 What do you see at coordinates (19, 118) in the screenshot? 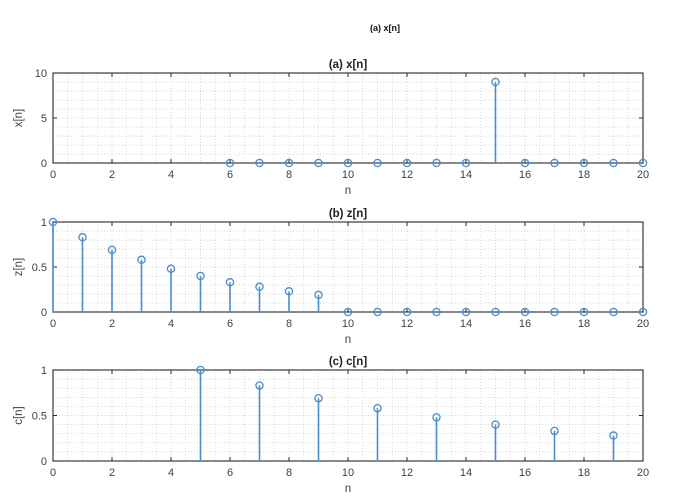
I see `y-axis-label: x[n]` at bounding box center [19, 118].